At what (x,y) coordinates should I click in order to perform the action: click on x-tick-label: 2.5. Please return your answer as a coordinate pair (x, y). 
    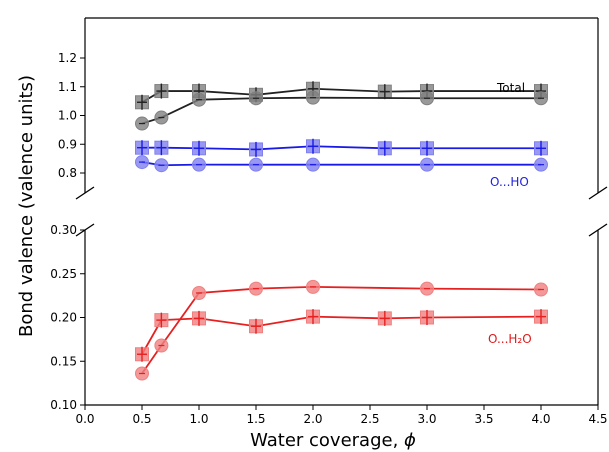
    Looking at the image, I should click on (369, 419).